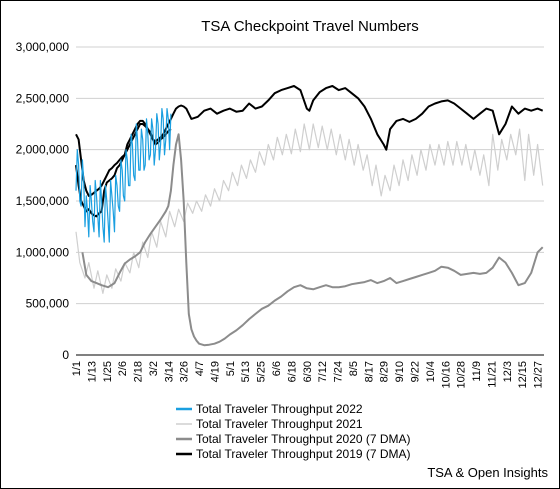  What do you see at coordinates (523, 375) in the screenshot?
I see `x-tick-label: 12/15` at bounding box center [523, 375].